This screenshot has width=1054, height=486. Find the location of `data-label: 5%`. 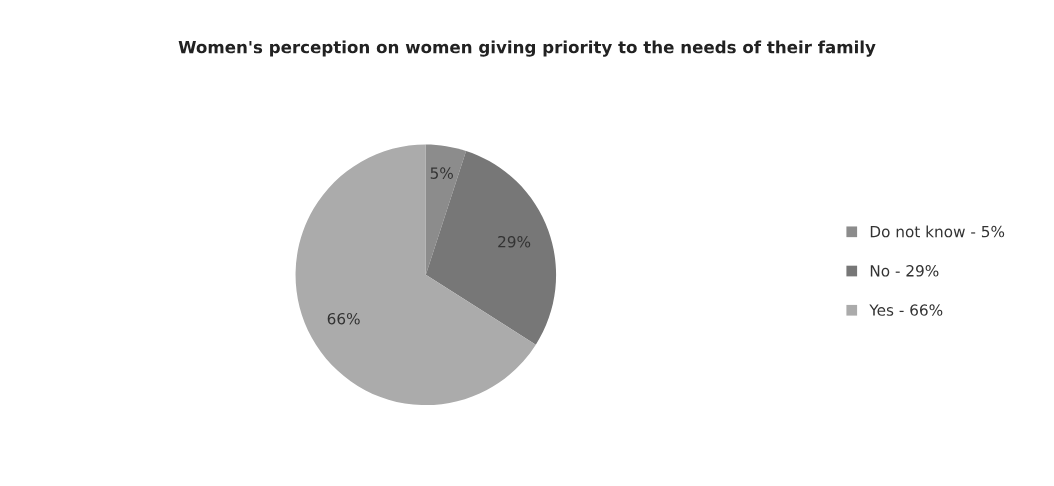

data-label: 5% is located at coordinates (441, 173).